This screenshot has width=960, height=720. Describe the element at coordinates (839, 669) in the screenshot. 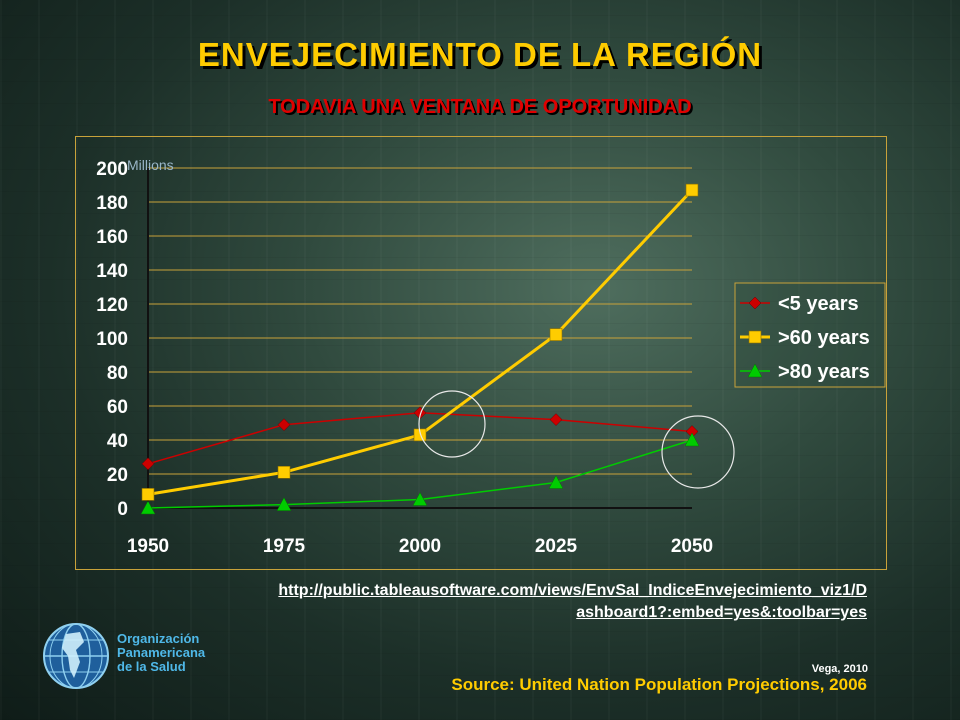

I see `author-credit: Vega, 2010` at that location.